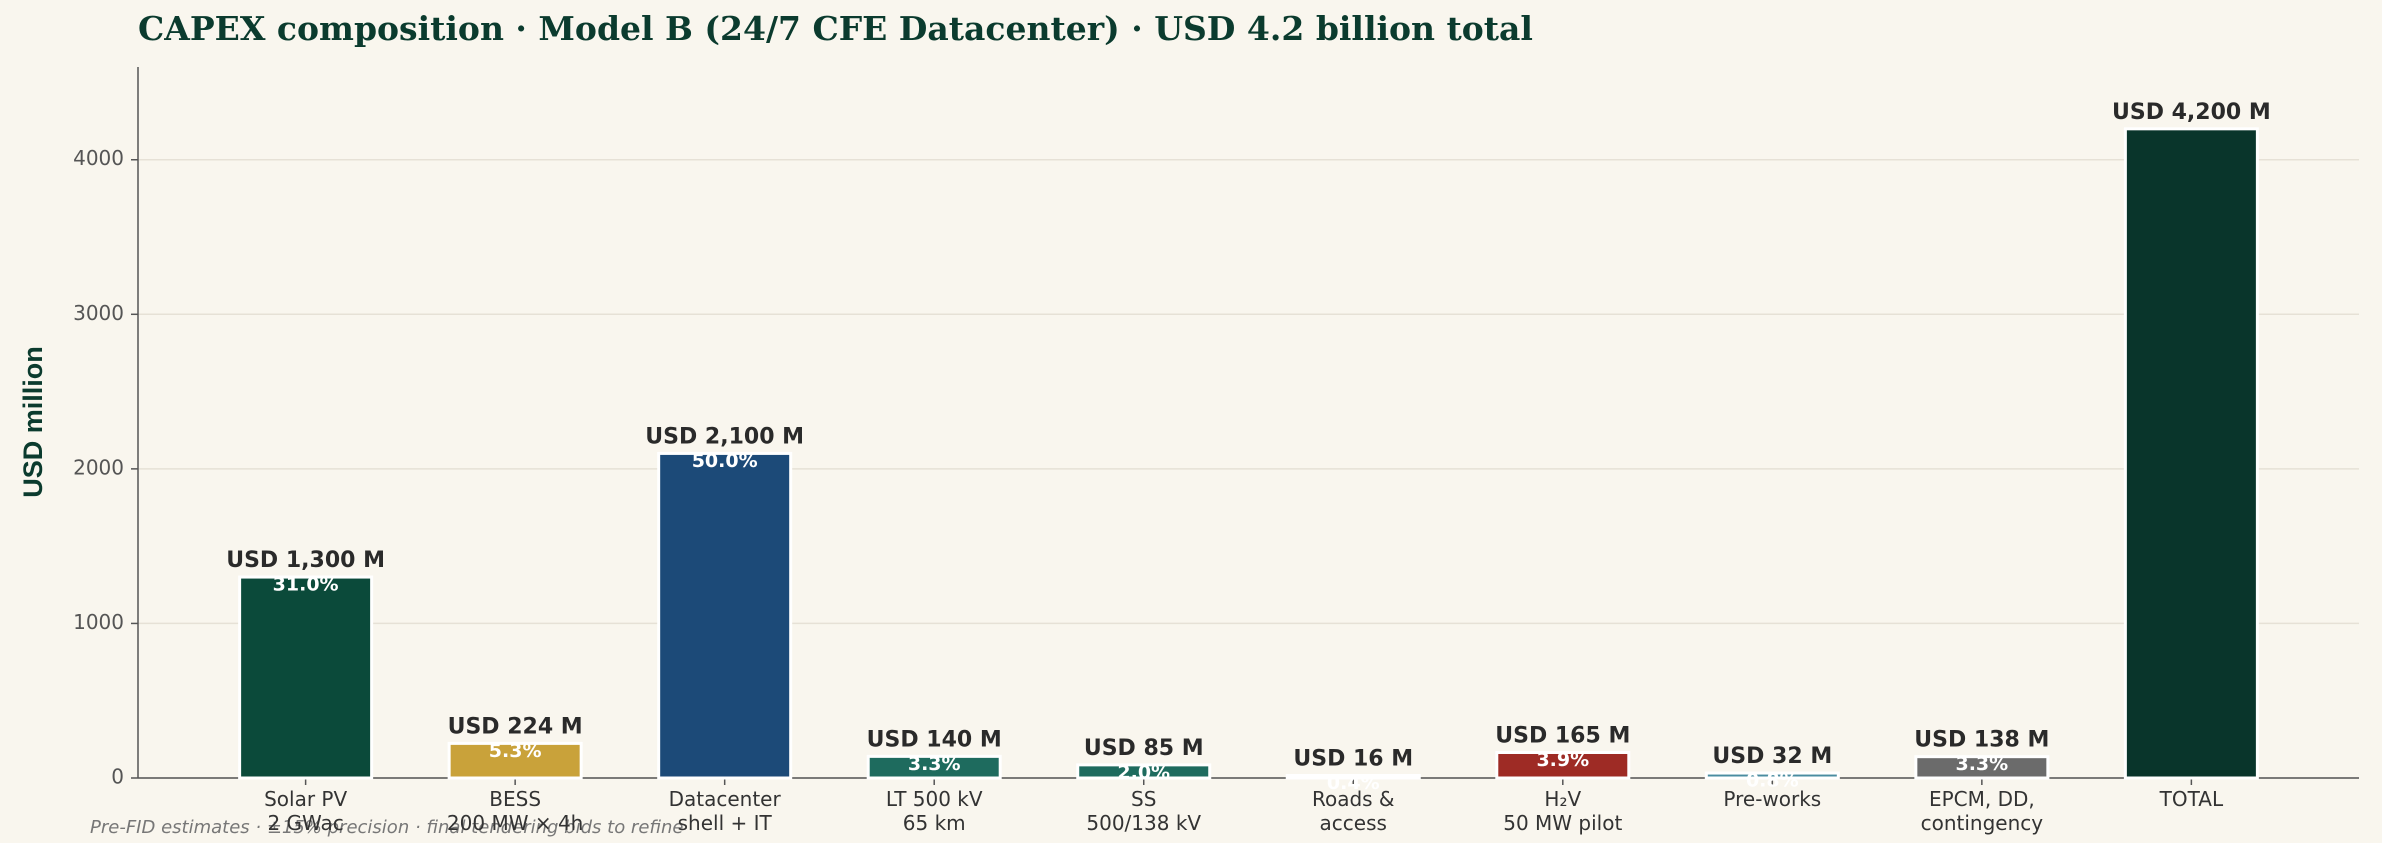 This screenshot has width=2382, height=843. What do you see at coordinates (725, 461) in the screenshot?
I see `share-label: 50.0%` at bounding box center [725, 461].